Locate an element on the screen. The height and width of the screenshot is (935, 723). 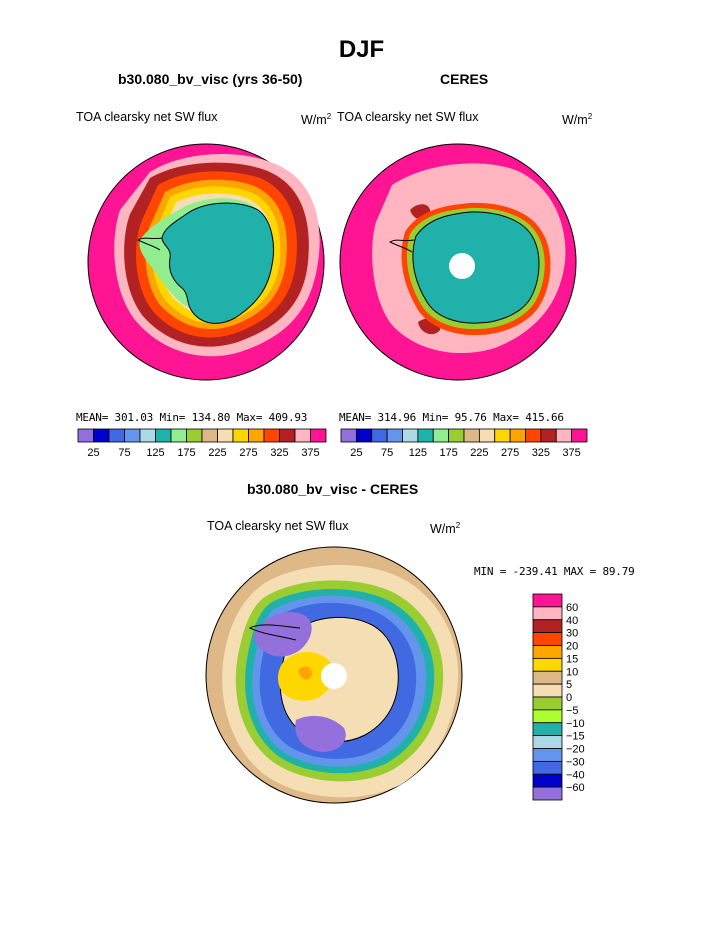
panel3-peninsula-coast is located at coordinates (274, 632).